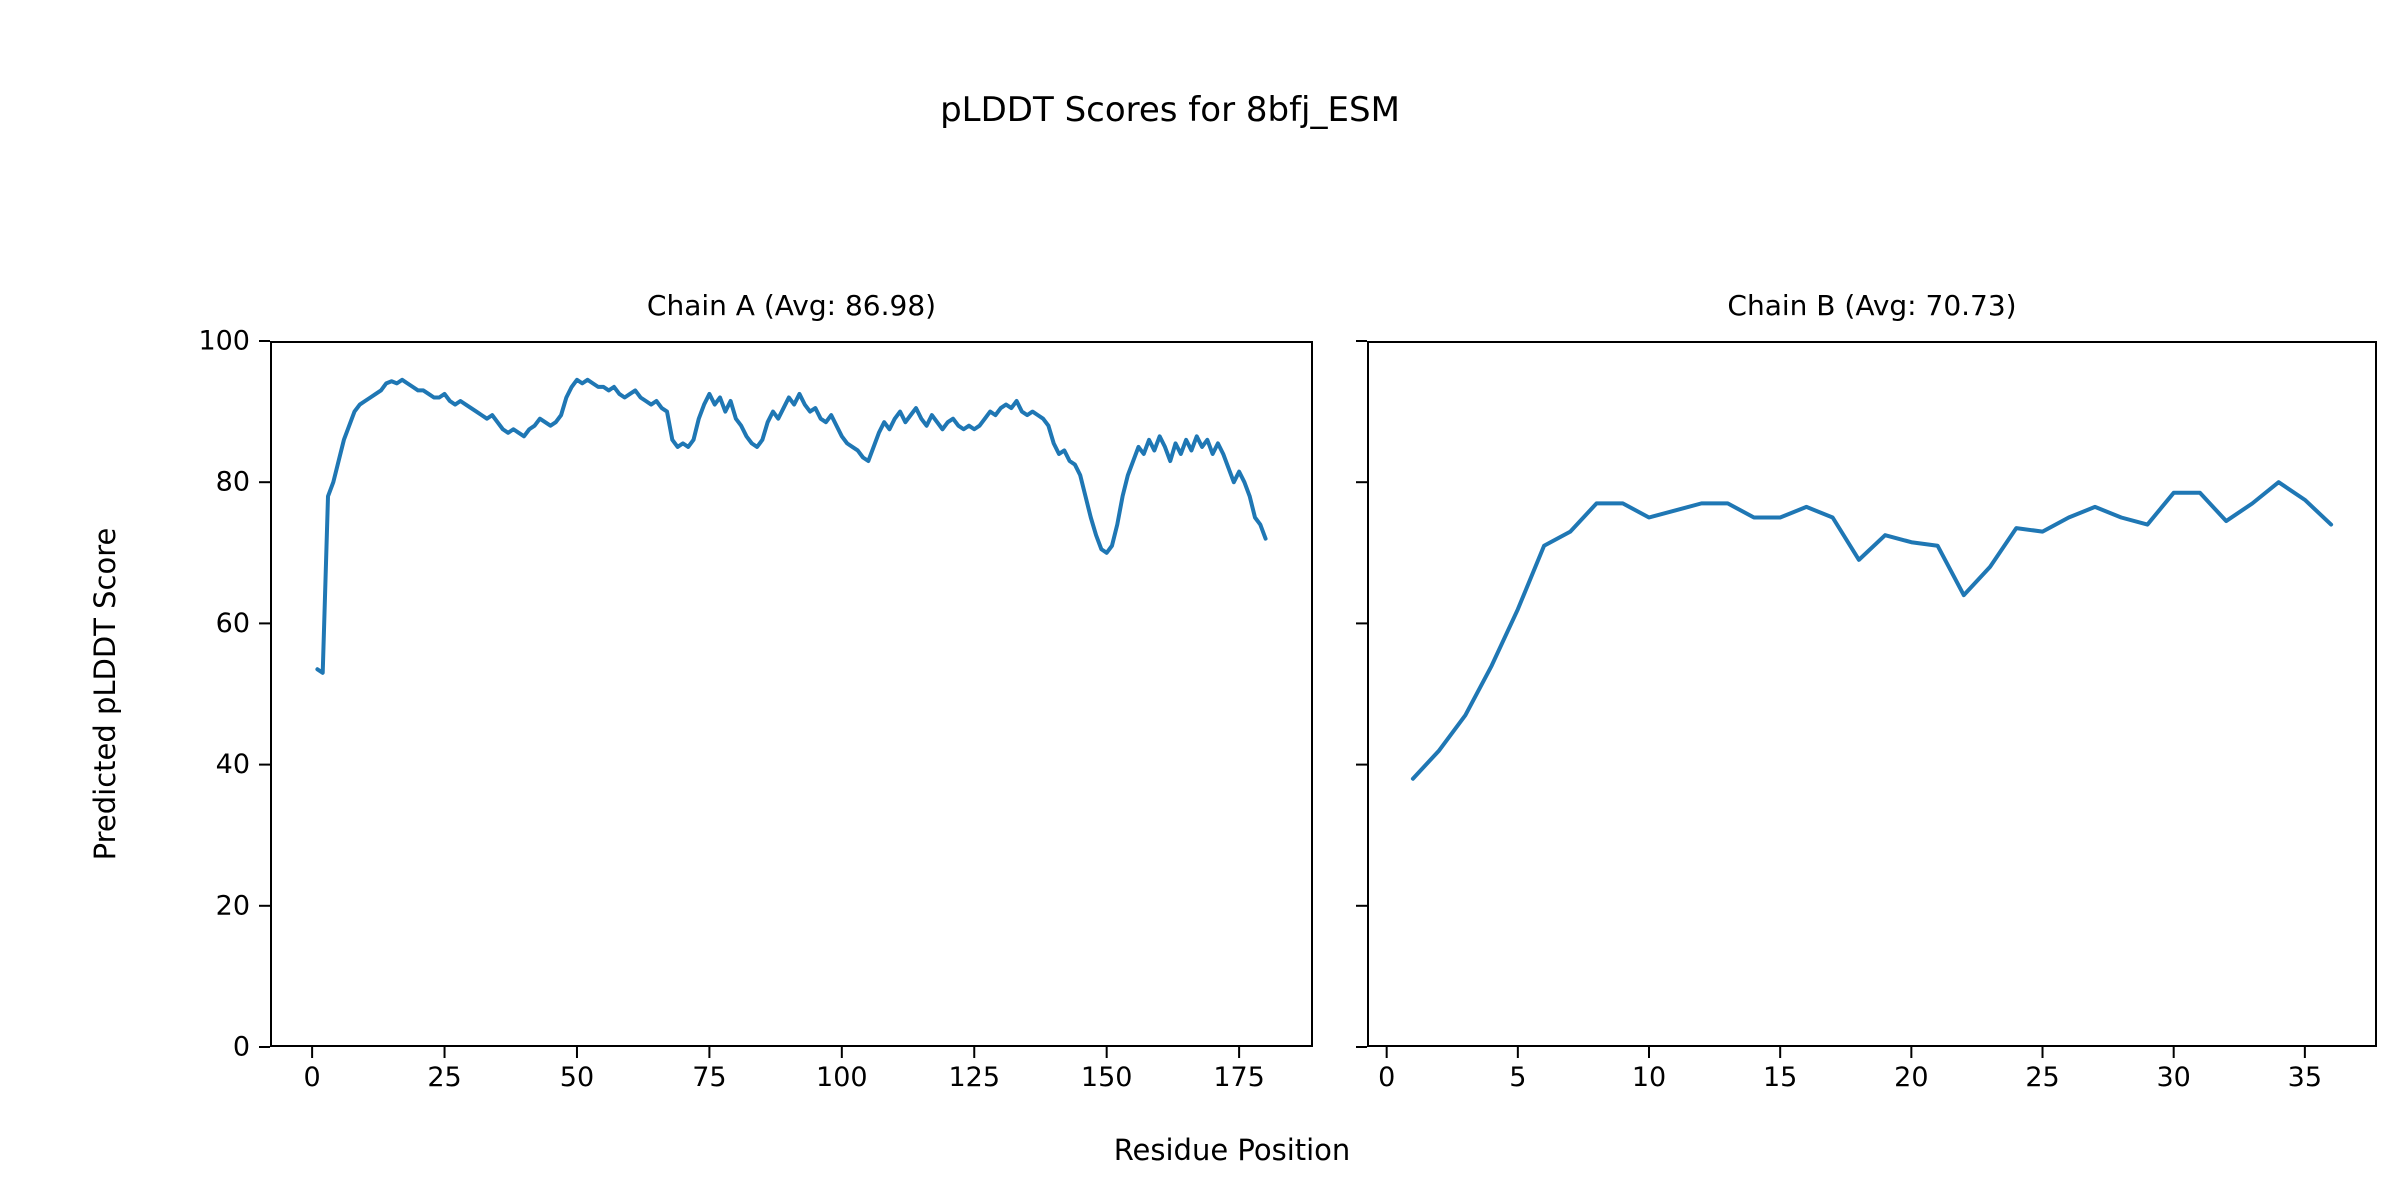 The width and height of the screenshot is (2400, 1200). Describe the element at coordinates (2305, 1077) in the screenshot. I see `svg-text: 35` at that location.